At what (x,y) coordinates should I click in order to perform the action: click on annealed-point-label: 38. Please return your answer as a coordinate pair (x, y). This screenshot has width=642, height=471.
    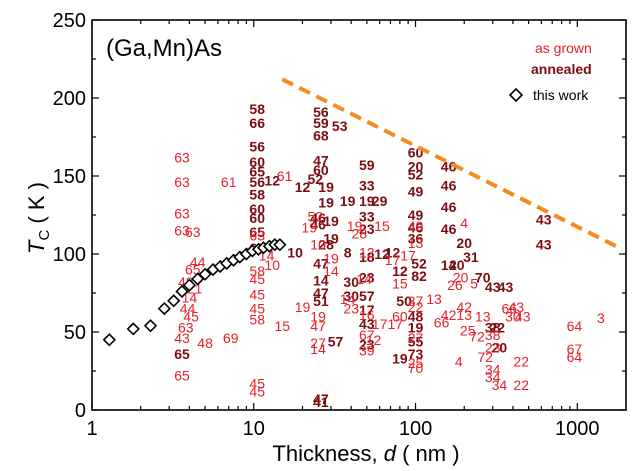
    Looking at the image, I should click on (493, 327).